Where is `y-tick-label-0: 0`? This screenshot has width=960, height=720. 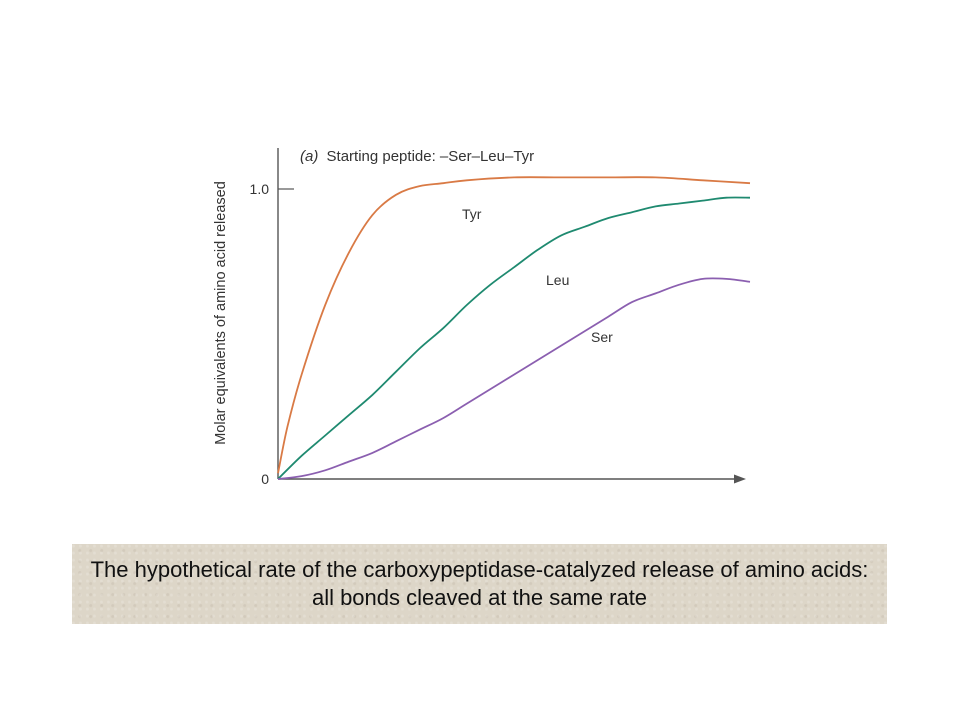 y-tick-label-0: 0 is located at coordinates (265, 479).